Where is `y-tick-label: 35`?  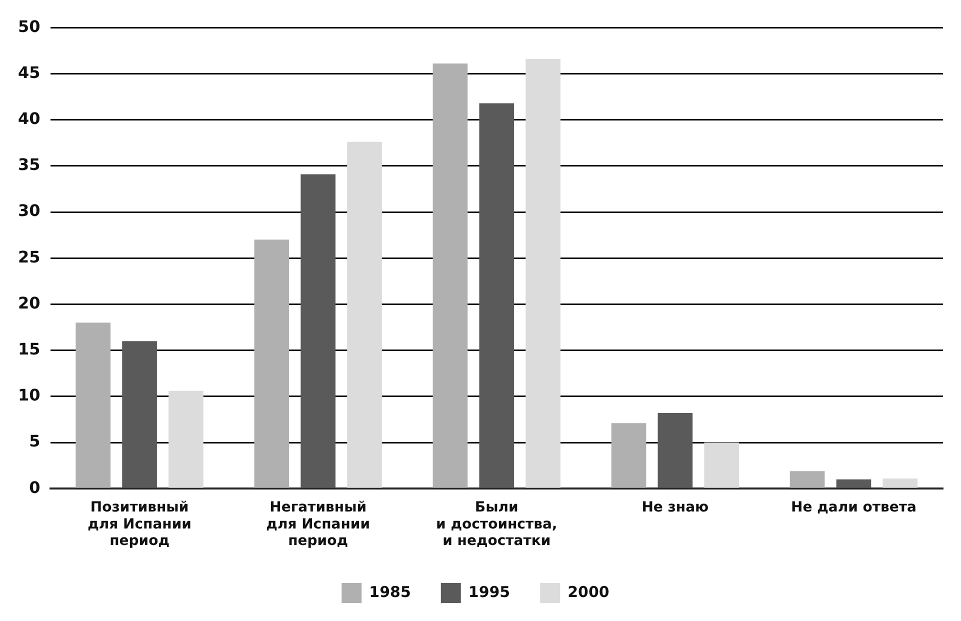 y-tick-label: 35 is located at coordinates (29, 164).